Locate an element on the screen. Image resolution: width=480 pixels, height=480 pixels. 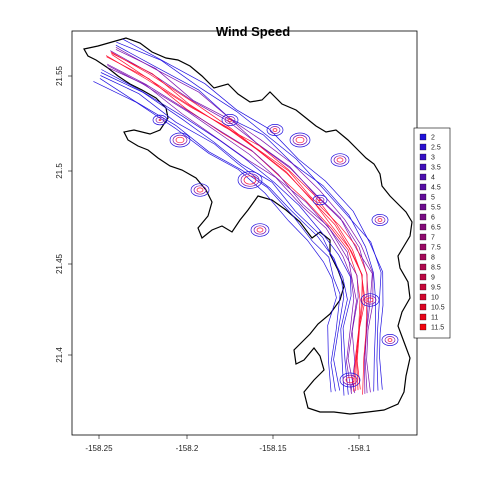
legend-label: 5.5 is located at coordinates (436, 208).